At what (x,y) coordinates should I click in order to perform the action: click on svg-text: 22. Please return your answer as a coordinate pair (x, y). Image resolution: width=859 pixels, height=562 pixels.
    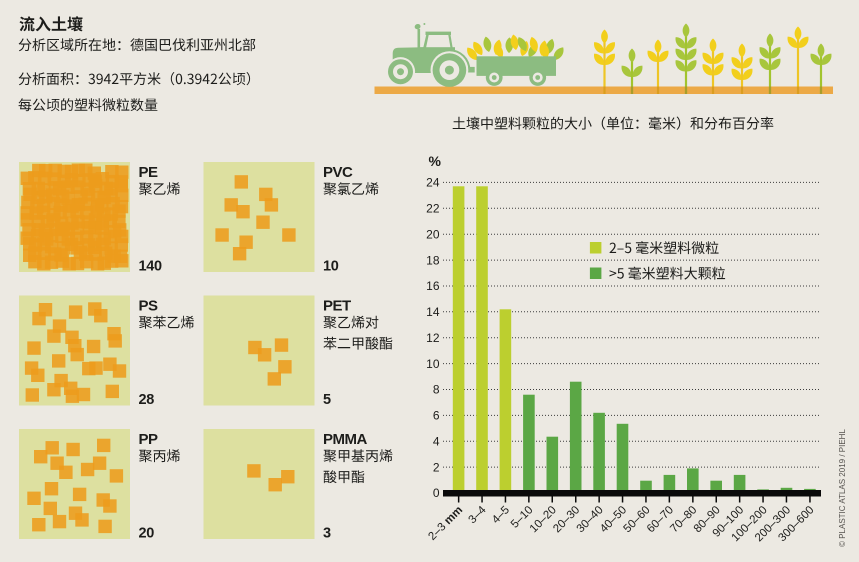
    Looking at the image, I should click on (433, 209).